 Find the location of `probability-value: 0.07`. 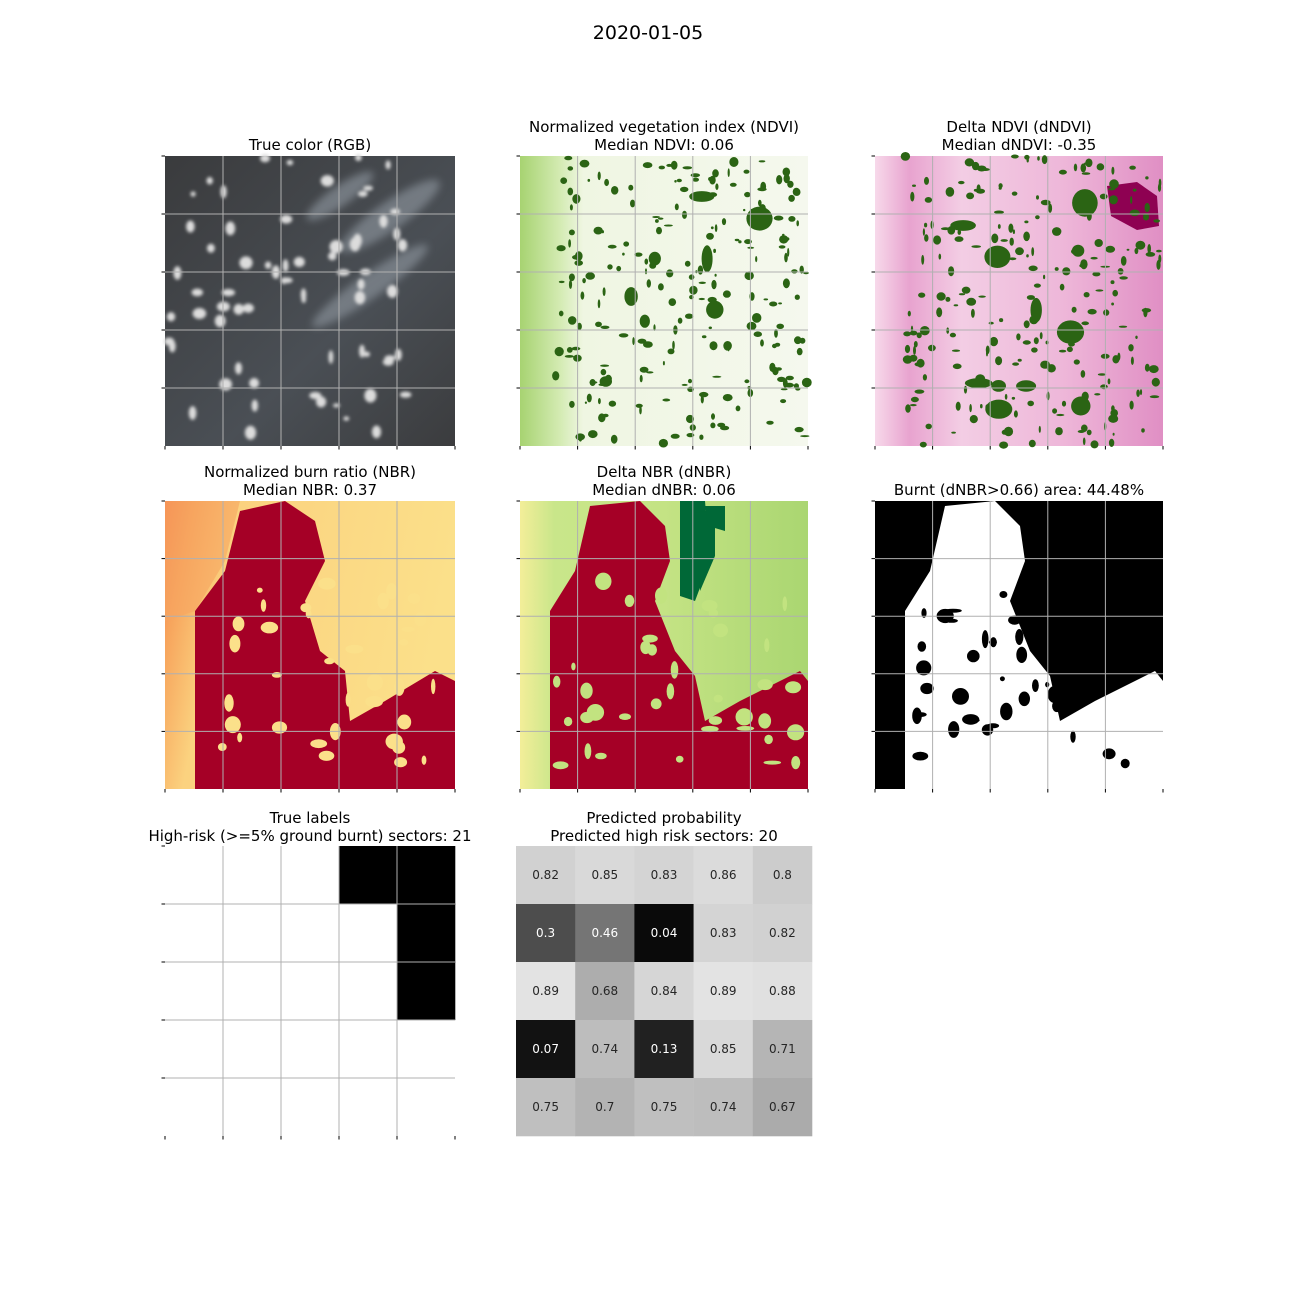

probability-value: 0.07 is located at coordinates (545, 1049).